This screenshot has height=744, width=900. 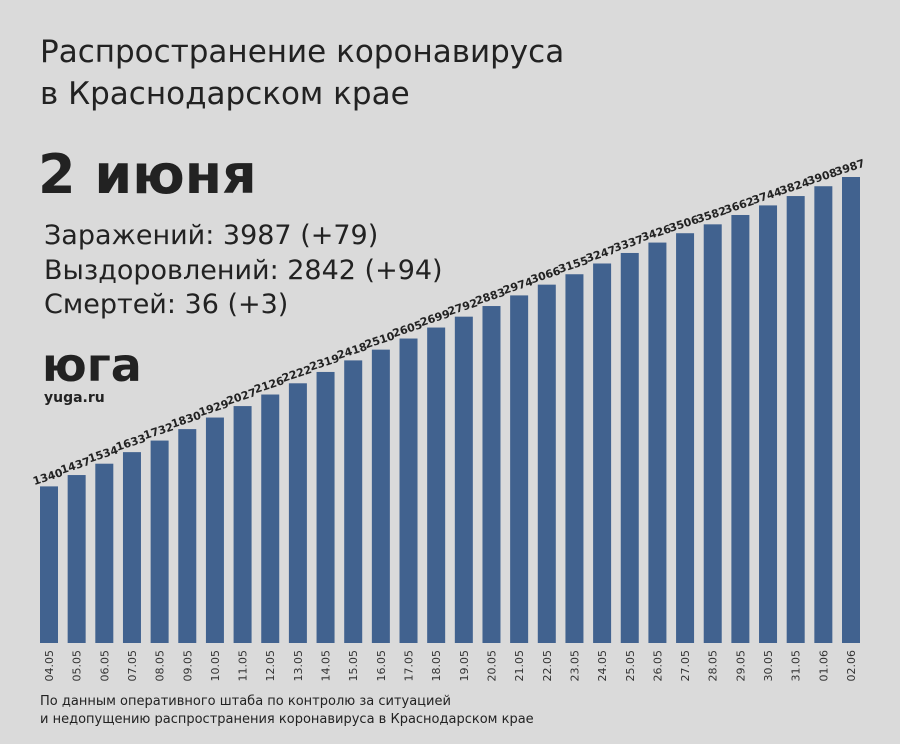 I want to click on x-tick-label: 17.05, so click(x=409, y=666).